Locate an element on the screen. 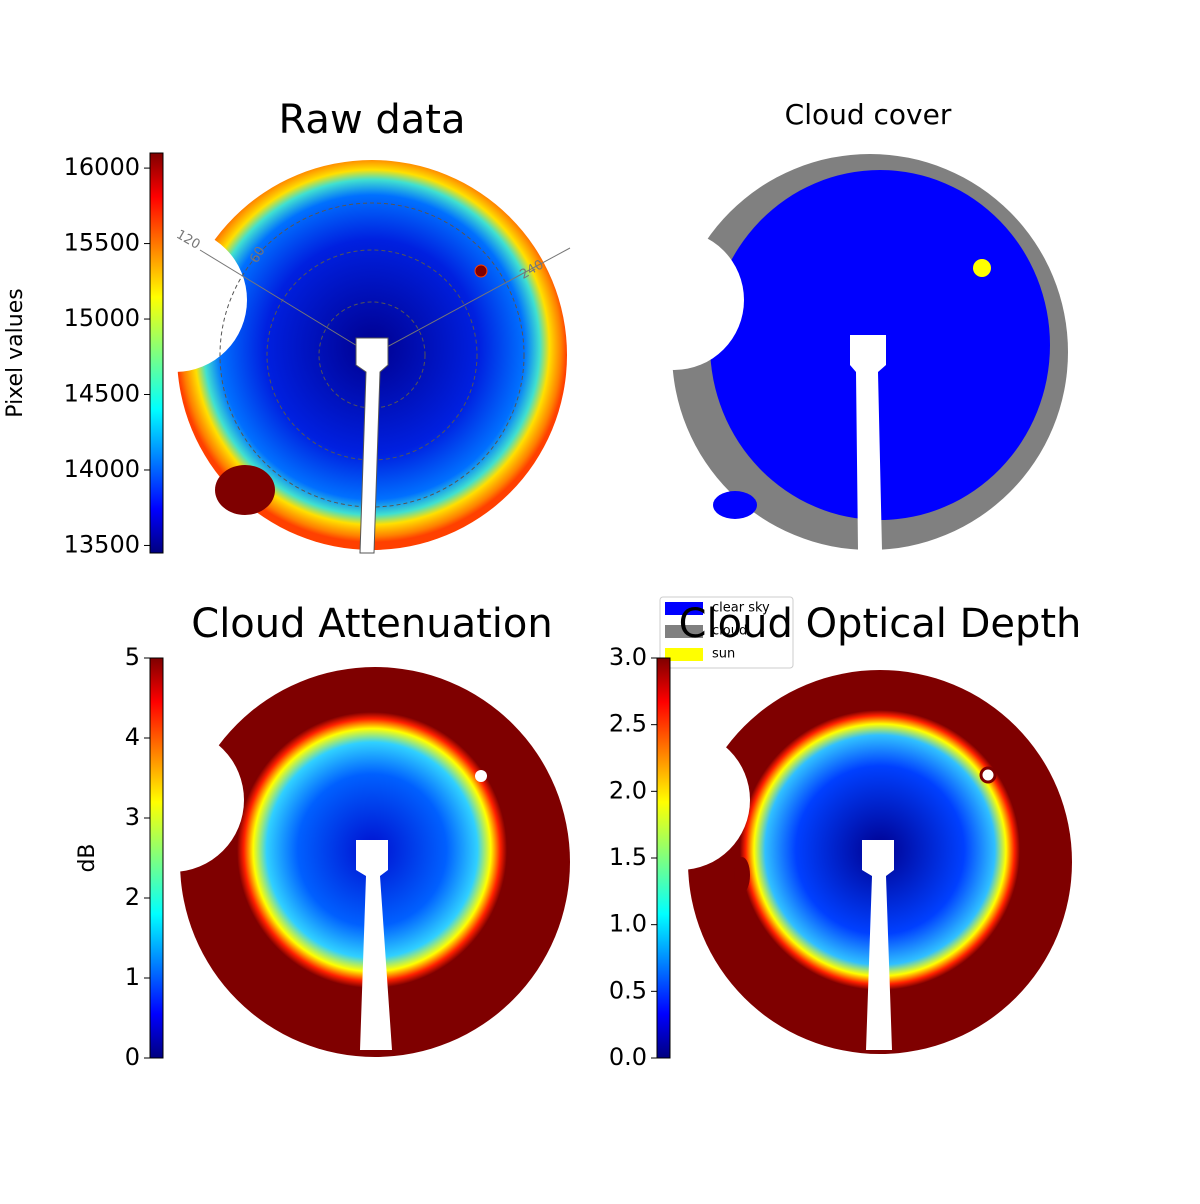 The image size is (1200, 1204). colorbar-tick-label: 15500 is located at coordinates (102, 243).